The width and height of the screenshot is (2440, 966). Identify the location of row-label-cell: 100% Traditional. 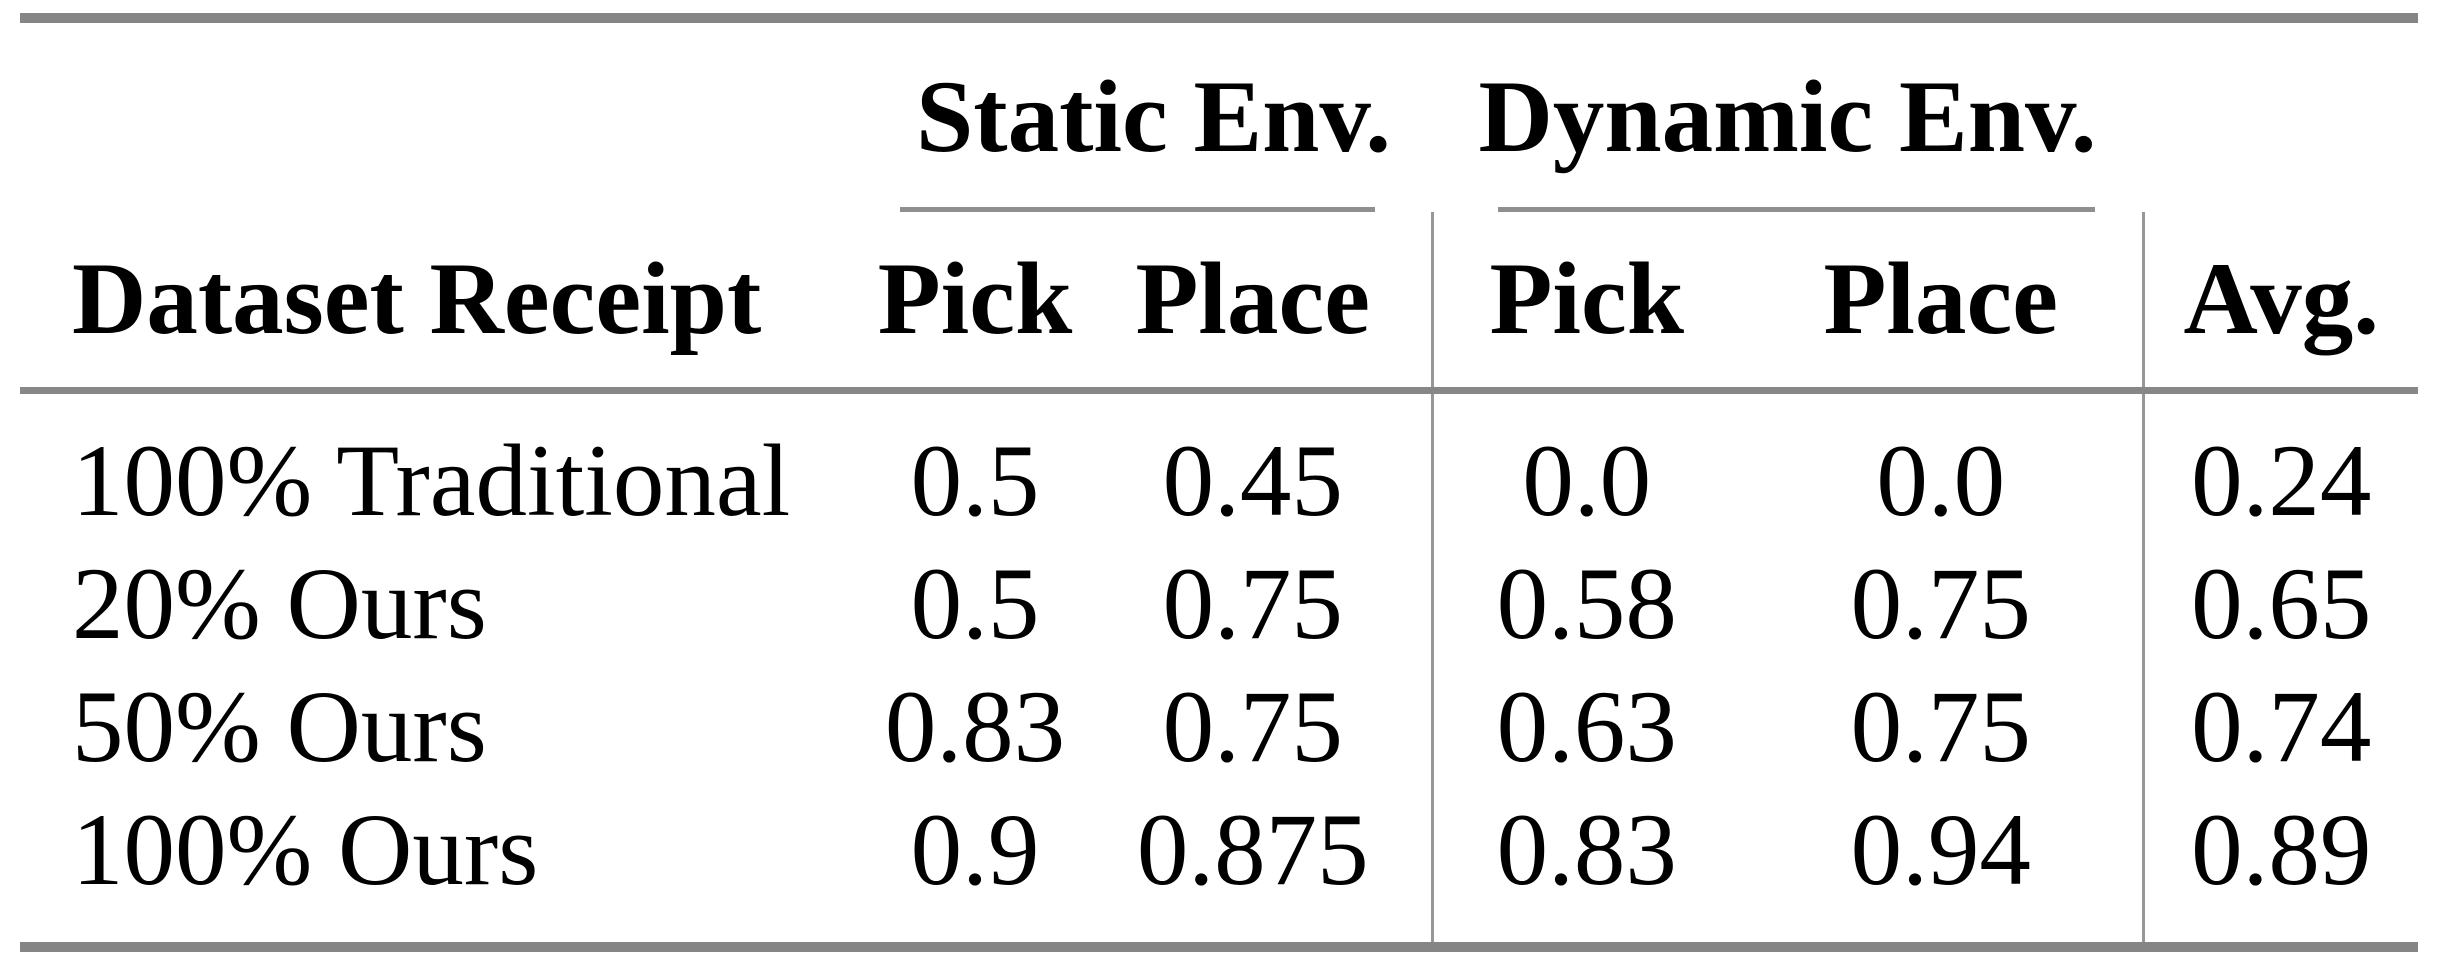
(431, 481).